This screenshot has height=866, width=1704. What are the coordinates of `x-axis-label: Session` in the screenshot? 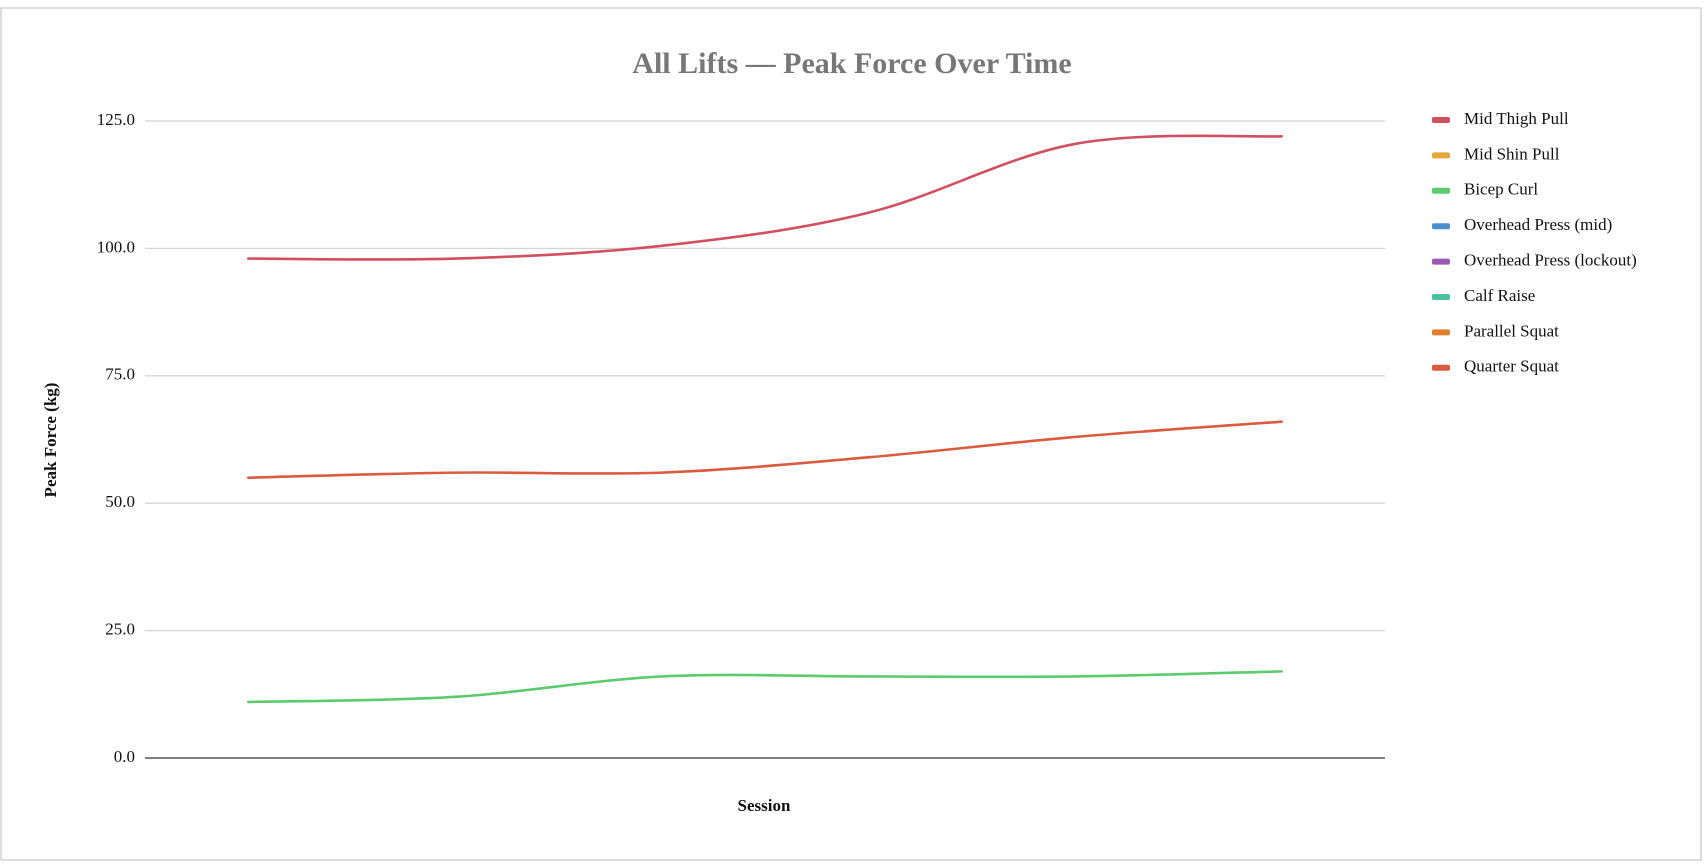 It's located at (764, 805).